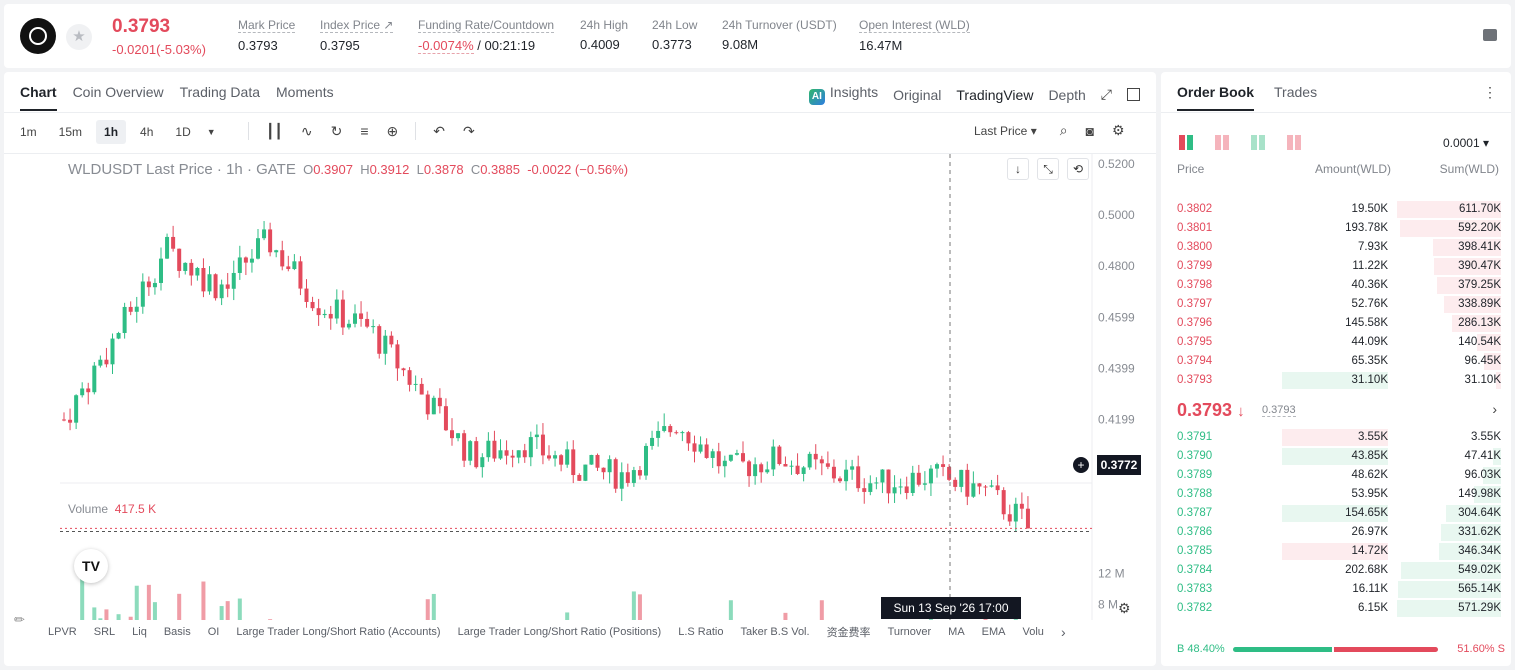 This screenshot has height=670, width=1515. Describe the element at coordinates (183, 132) in the screenshot. I see `timeframe-1d: 1D` at that location.